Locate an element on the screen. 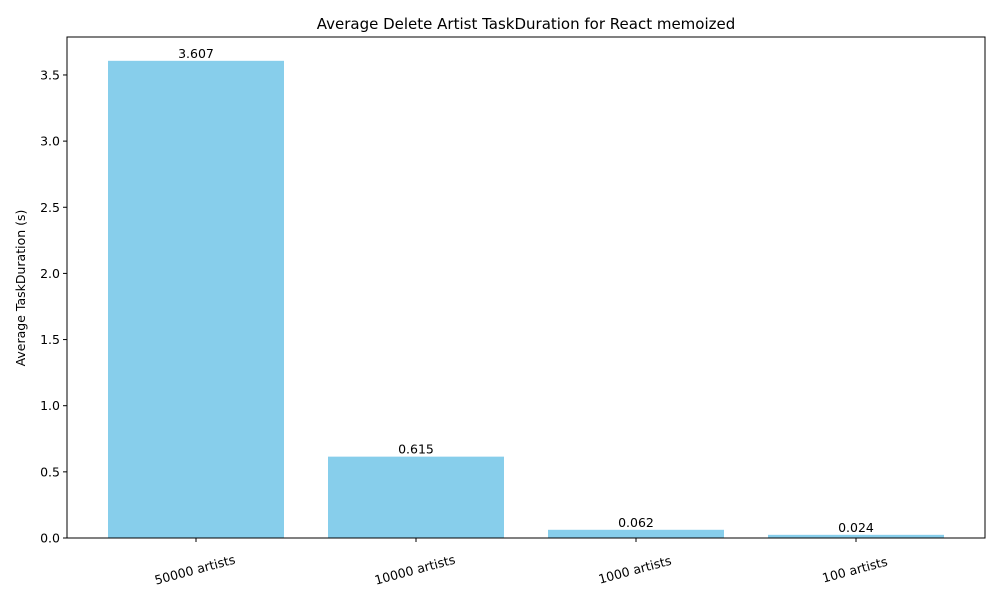 The width and height of the screenshot is (1000, 600). y-axis-label: Average TaskDuration (s) is located at coordinates (20, 288).